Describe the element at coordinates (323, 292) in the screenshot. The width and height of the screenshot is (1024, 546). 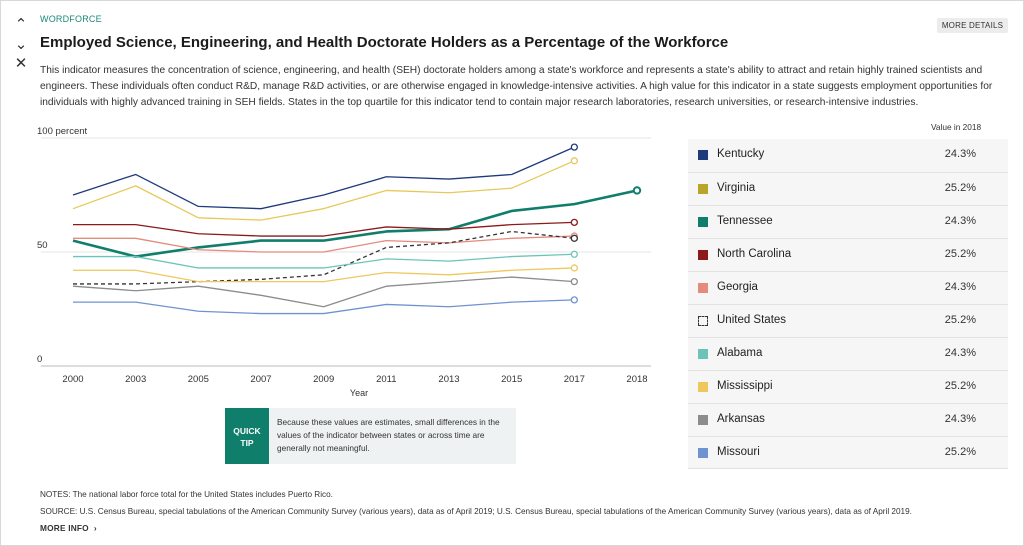
I see `series-line-arkansas` at that location.